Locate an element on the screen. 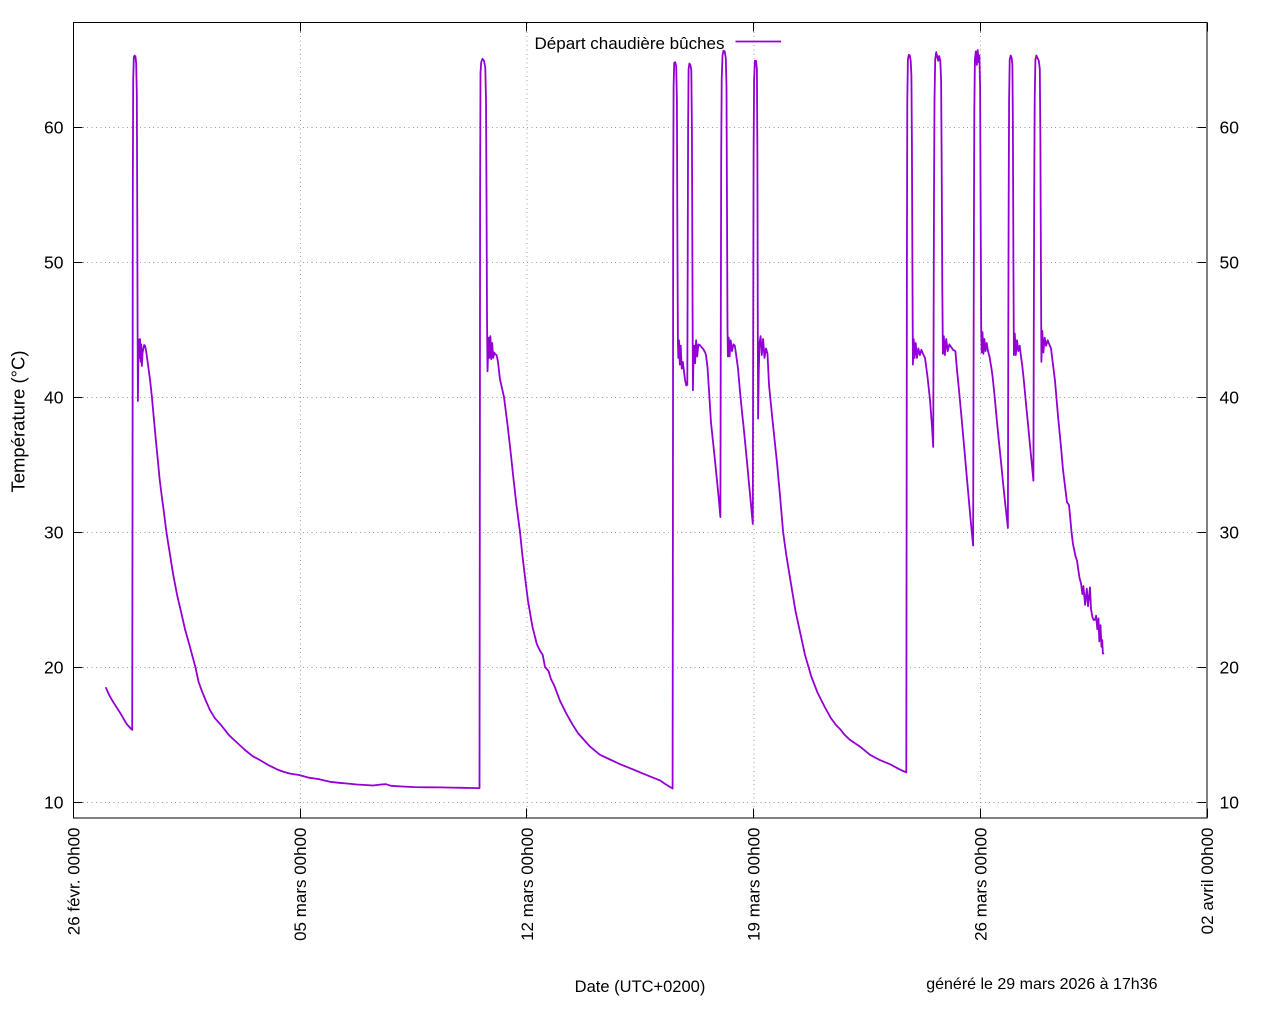  svg-text: Date (UTC+0200) is located at coordinates (640, 987).